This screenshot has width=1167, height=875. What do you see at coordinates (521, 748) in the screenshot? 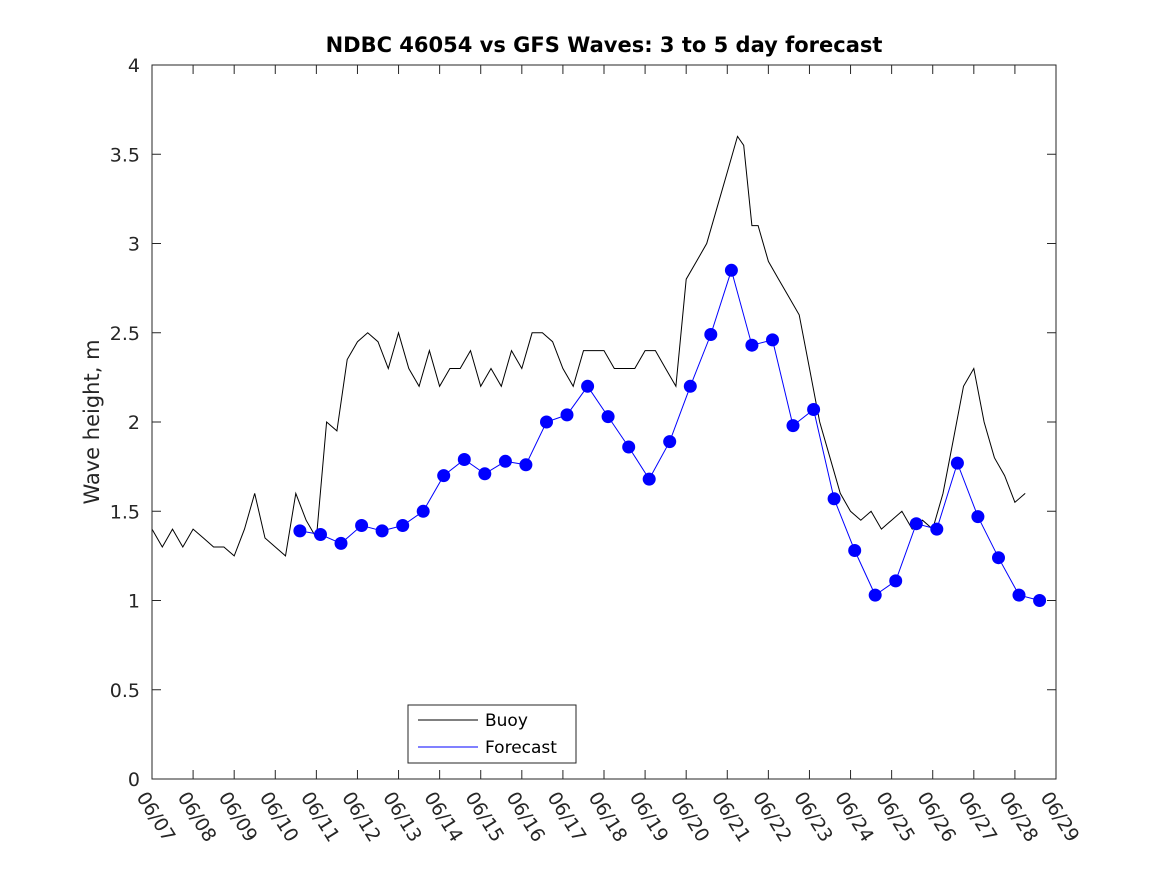
I see `legend-forecast-label: Forecast` at bounding box center [521, 748].